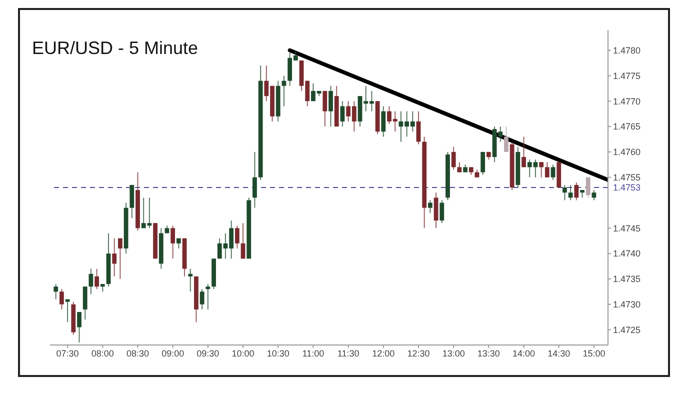 This screenshot has width=692, height=411. I want to click on x-tick-label: 14:00, so click(524, 353).